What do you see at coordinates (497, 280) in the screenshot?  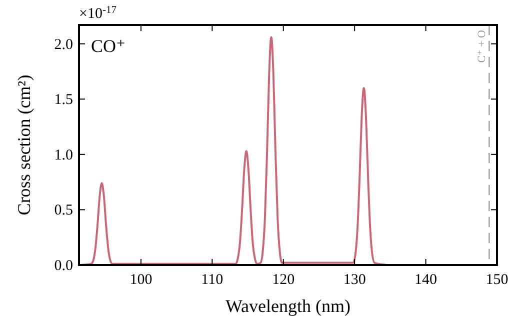 I see `x-tick-label: 150` at bounding box center [497, 280].